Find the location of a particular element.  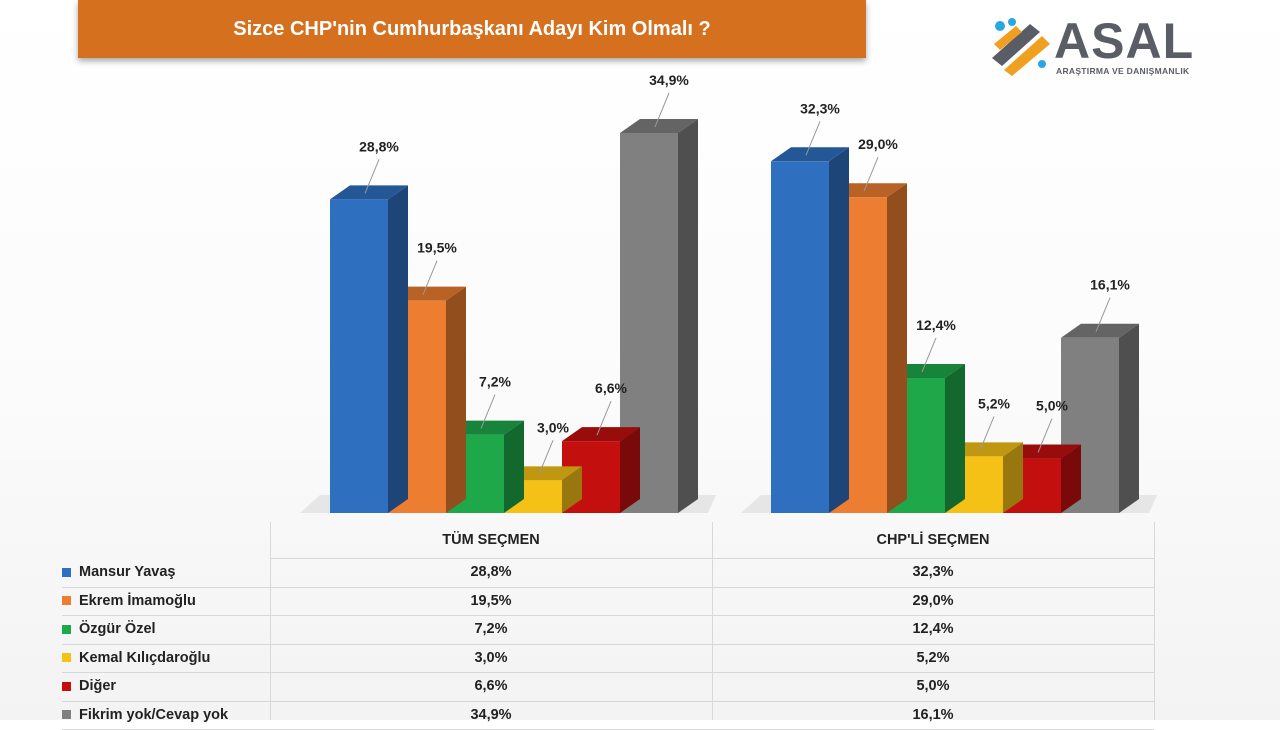

legend-label: Ekrem İmamoğlu is located at coordinates (137, 600).